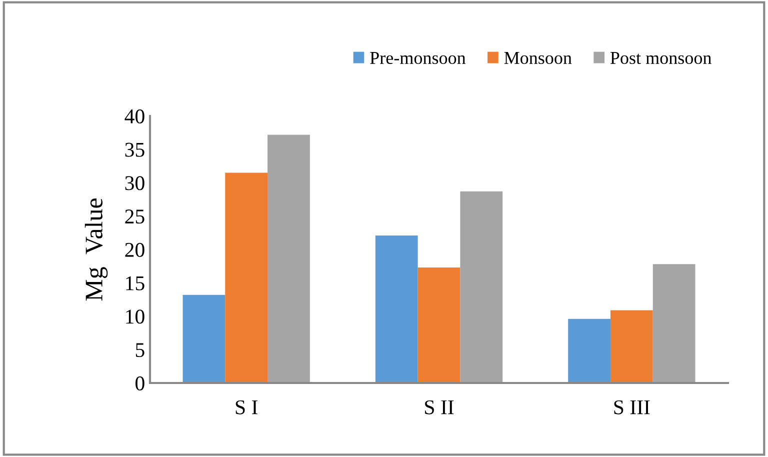 The image size is (768, 457). I want to click on y-tick-label: 20, so click(134, 249).